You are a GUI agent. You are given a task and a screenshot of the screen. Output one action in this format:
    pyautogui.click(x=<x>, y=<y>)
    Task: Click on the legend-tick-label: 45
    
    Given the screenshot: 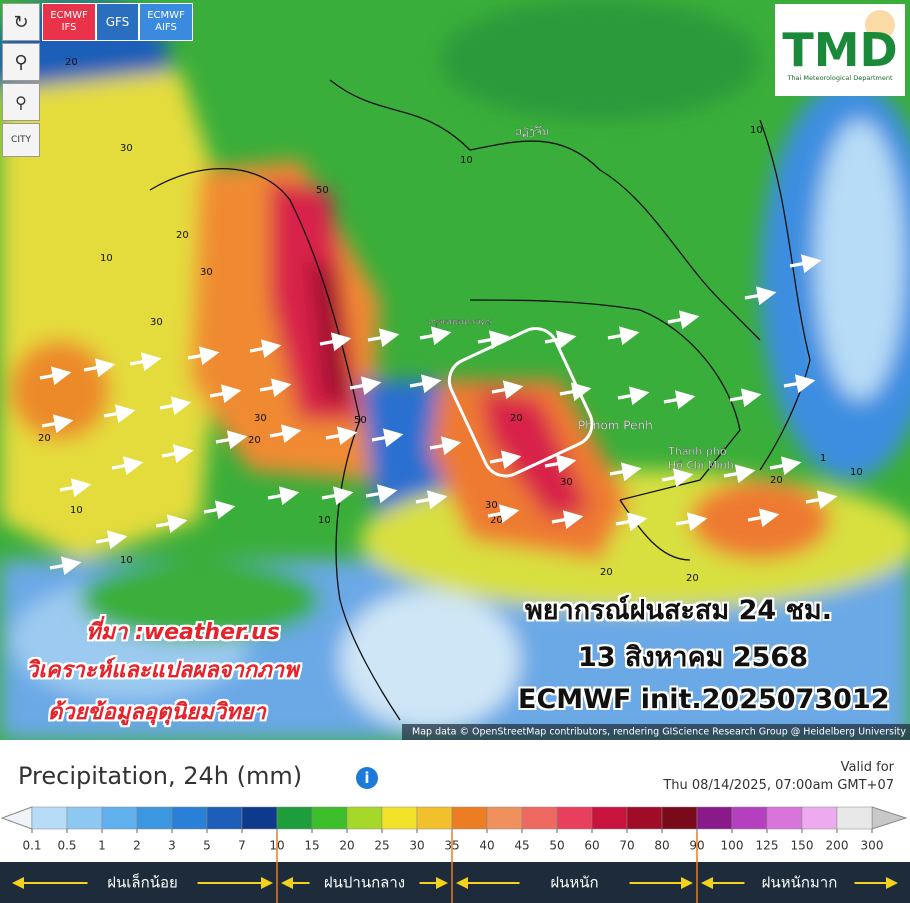 What is the action you would take?
    pyautogui.click(x=521, y=846)
    